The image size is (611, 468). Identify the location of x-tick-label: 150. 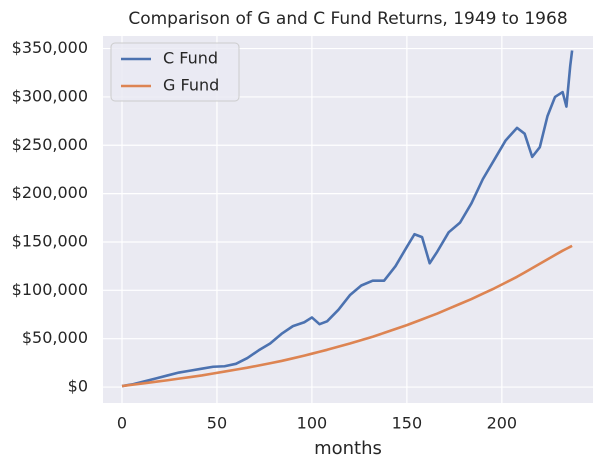
(407, 423).